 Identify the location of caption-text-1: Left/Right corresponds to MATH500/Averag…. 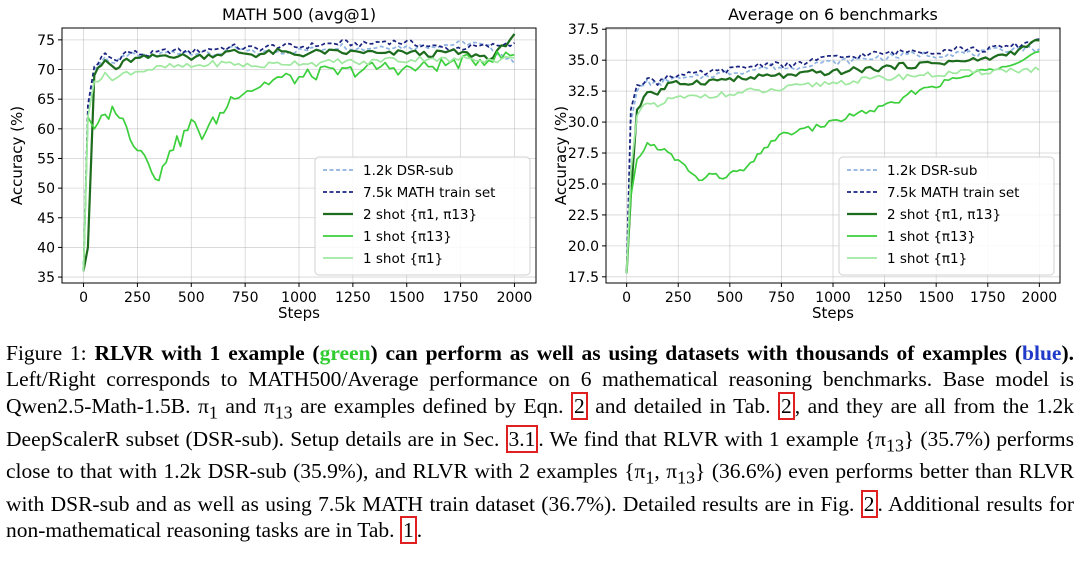
(540, 392).